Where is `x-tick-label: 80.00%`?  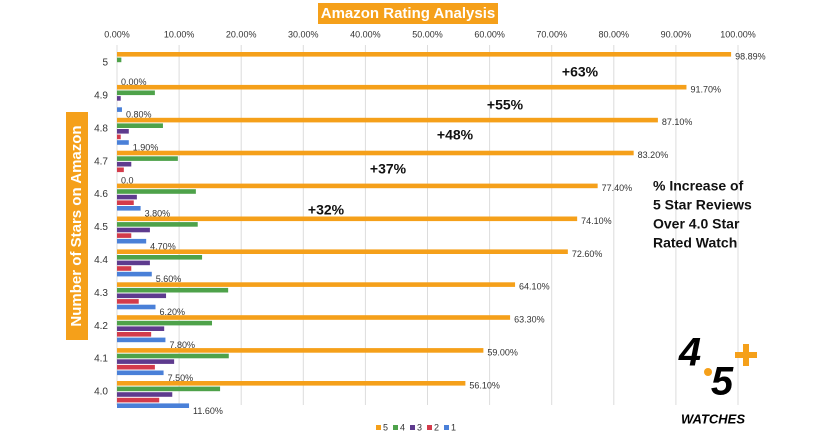
x-tick-label: 80.00% is located at coordinates (614, 34).